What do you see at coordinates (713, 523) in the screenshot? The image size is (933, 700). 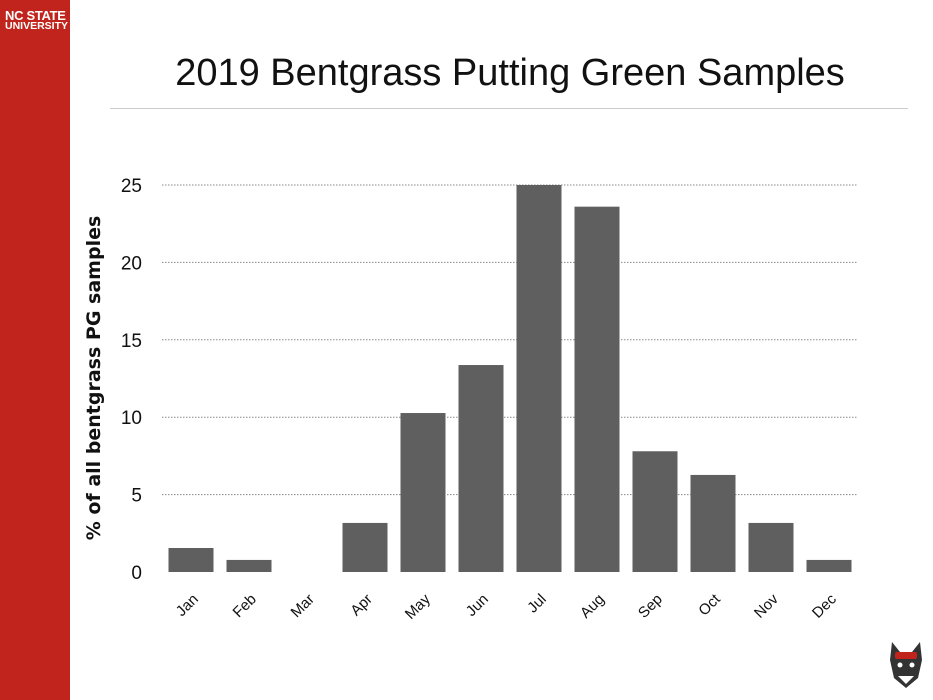 I see `bar-oct` at bounding box center [713, 523].